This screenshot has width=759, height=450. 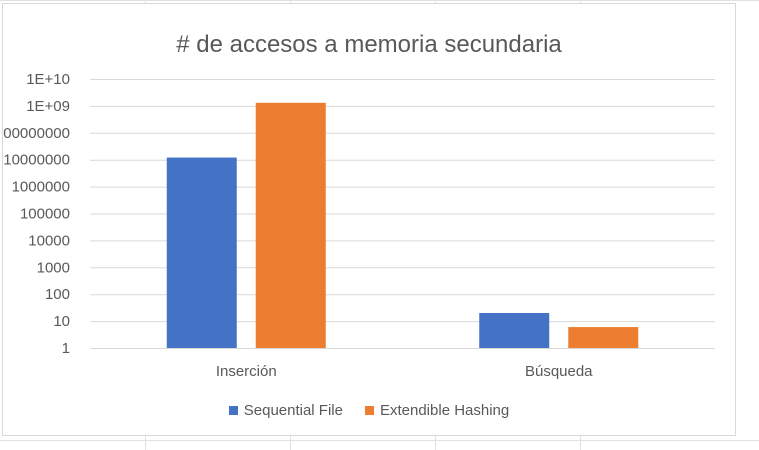 I want to click on y-tick-label: 1E+10, so click(x=48, y=79).